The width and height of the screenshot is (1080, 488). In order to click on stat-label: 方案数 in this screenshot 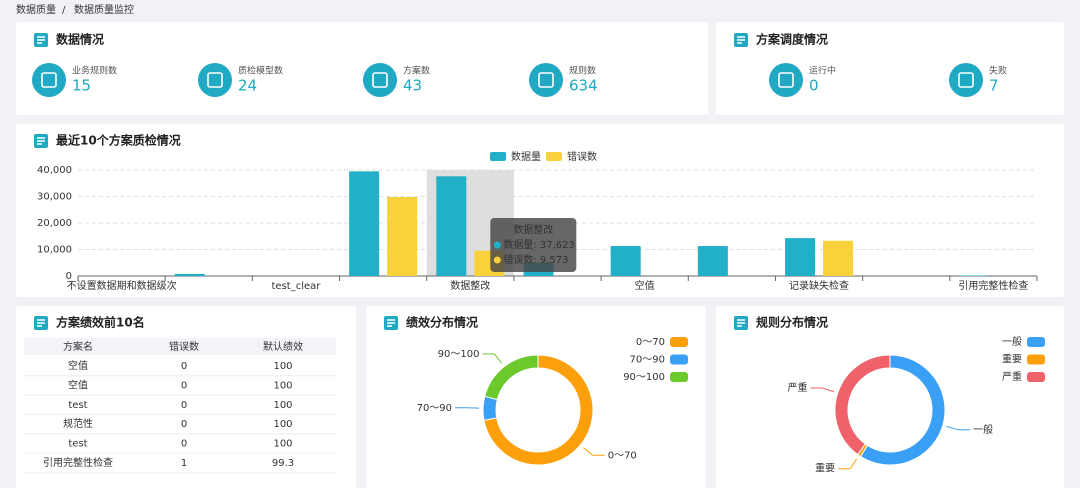, I will do `click(416, 71)`.